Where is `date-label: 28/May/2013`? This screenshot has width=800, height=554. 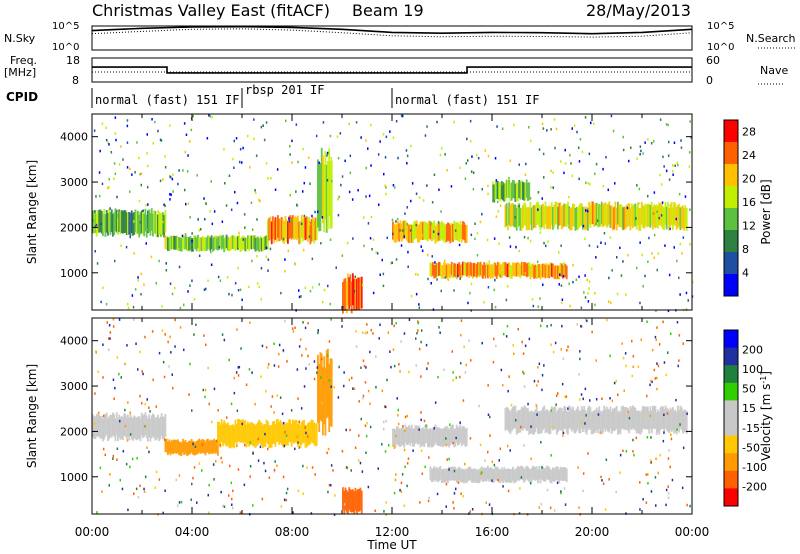 date-label: 28/May/2013 is located at coordinates (638, 10).